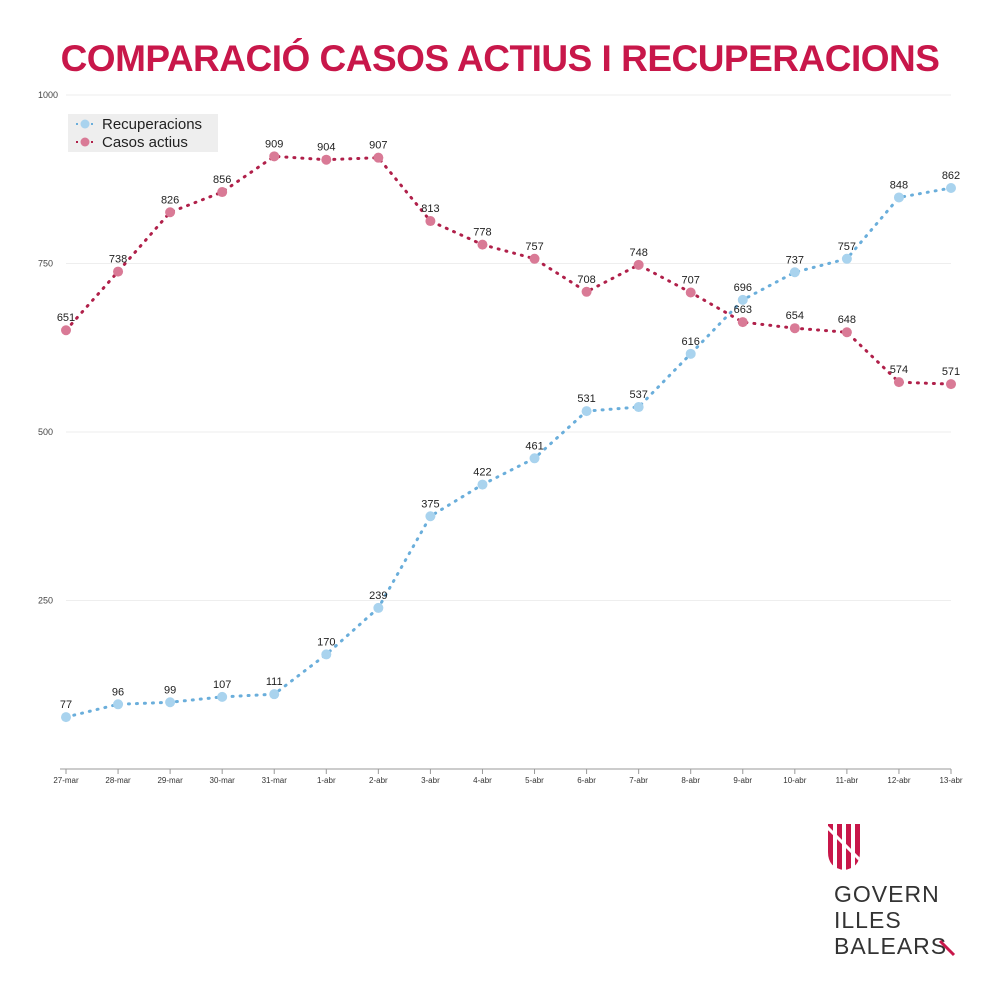 The width and height of the screenshot is (1000, 1000). I want to click on x-tick-label: 29-mar, so click(170, 780).